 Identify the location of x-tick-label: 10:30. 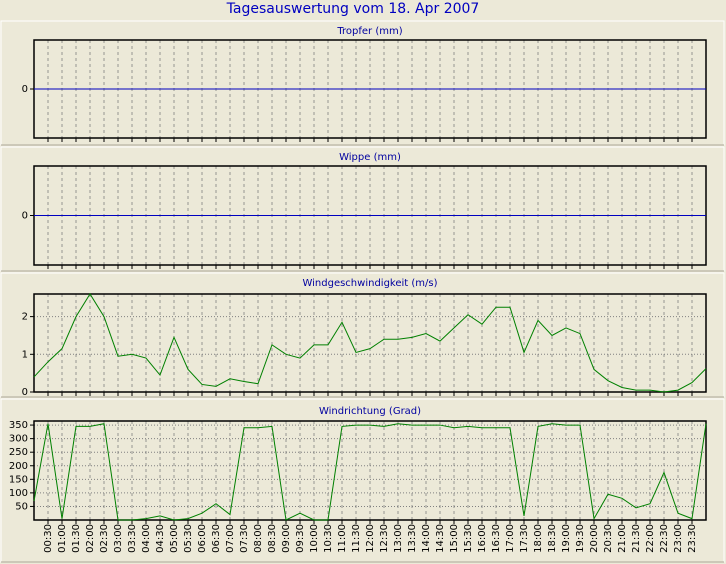
(328, 538).